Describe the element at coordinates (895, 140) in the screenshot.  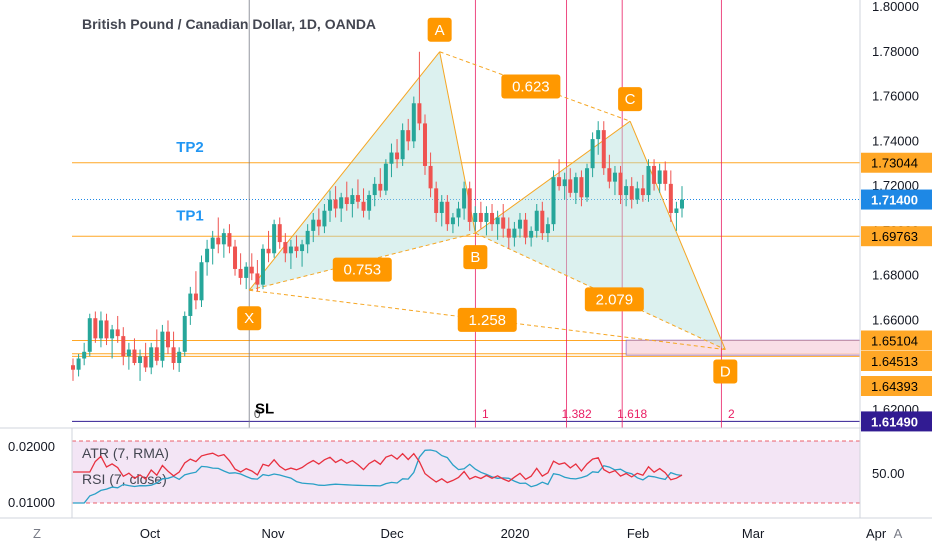
I see `price-tick-label: 1.74000` at that location.